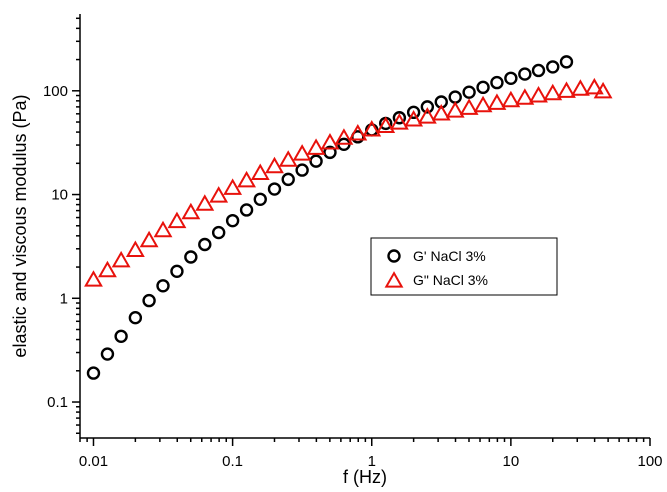 The image size is (667, 492). What do you see at coordinates (450, 280) in the screenshot?
I see `legend-label-g-double-prime: G" NaCl 3%` at bounding box center [450, 280].